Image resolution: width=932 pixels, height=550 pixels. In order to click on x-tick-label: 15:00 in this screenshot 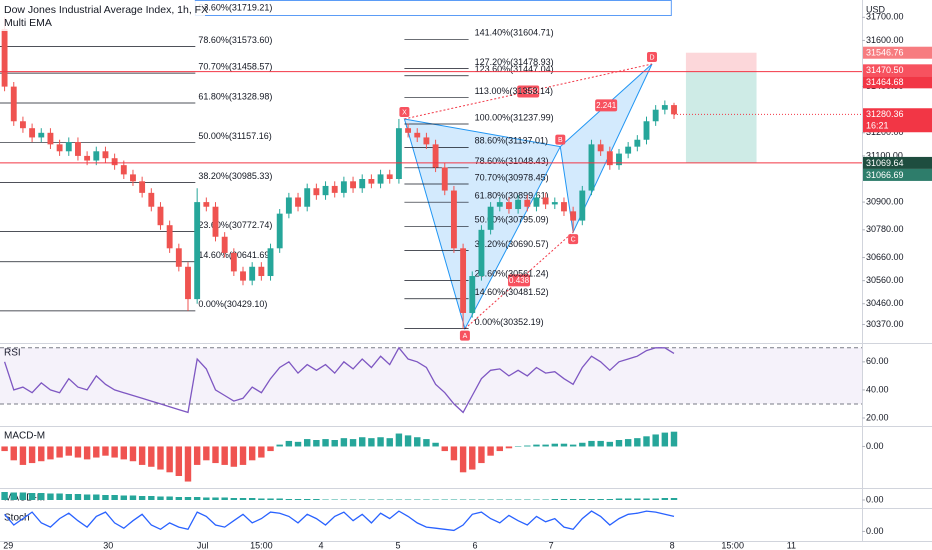, I will do `click(732, 545)`.